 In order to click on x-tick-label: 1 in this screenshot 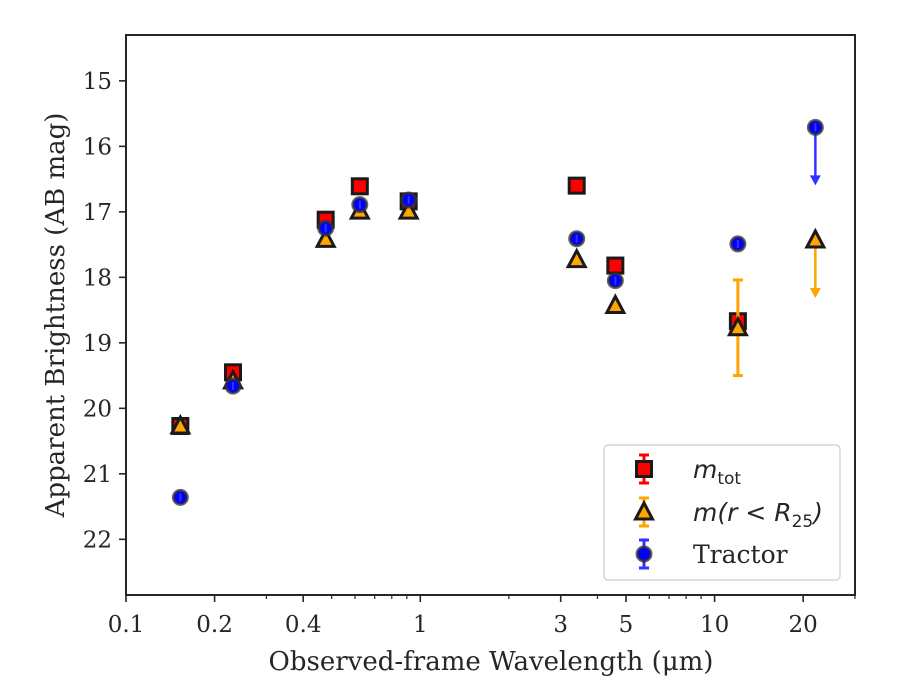, I will do `click(420, 625)`.